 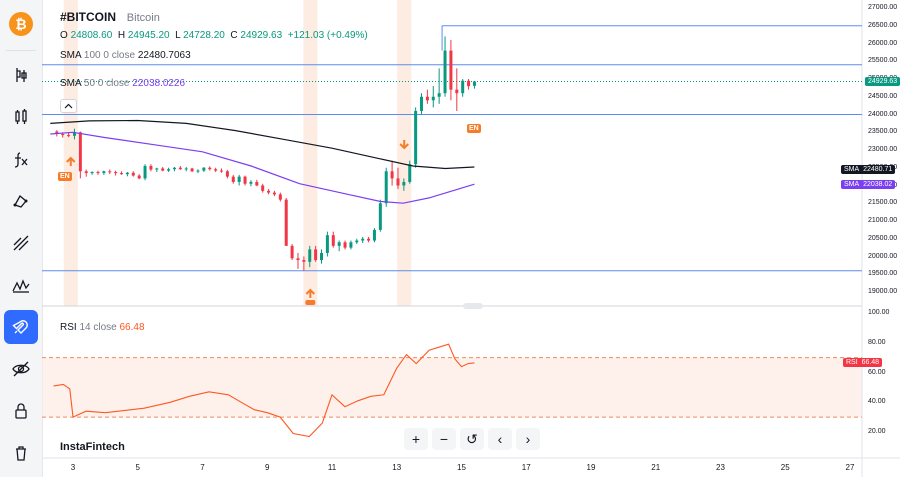 I want to click on price-tick-label: 26000.00, so click(x=883, y=43).